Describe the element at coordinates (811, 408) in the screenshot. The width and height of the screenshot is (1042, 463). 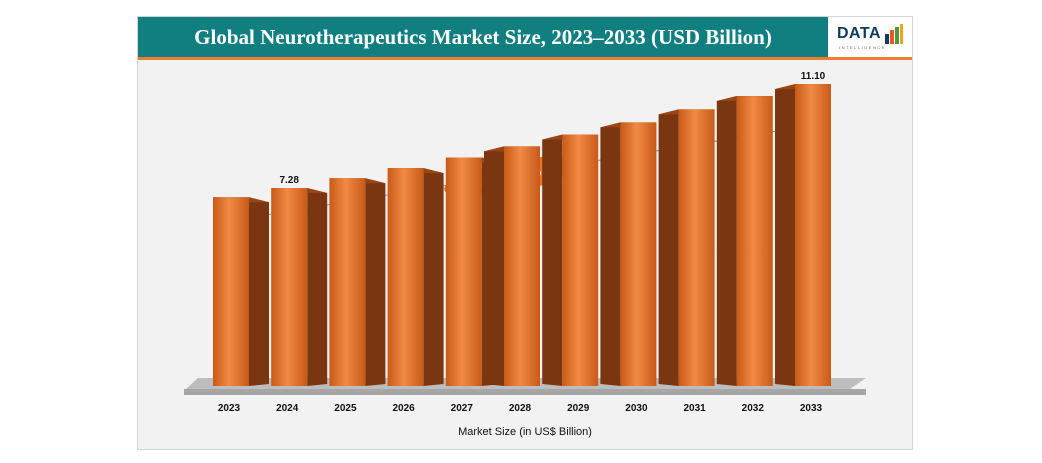
I see `x-tick-label: 2033` at that location.